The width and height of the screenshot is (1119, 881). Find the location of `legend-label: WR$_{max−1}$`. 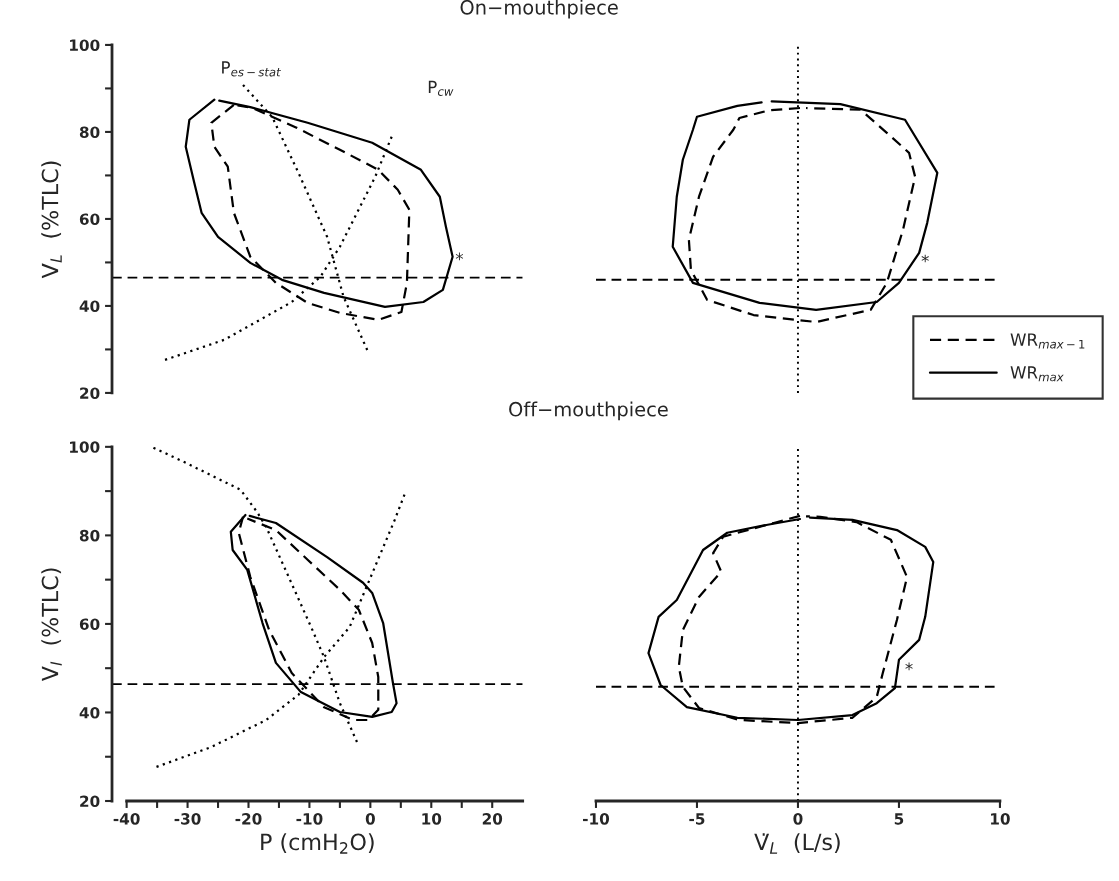

legend-label: WR$_{max−1}$ is located at coordinates (1047, 341).